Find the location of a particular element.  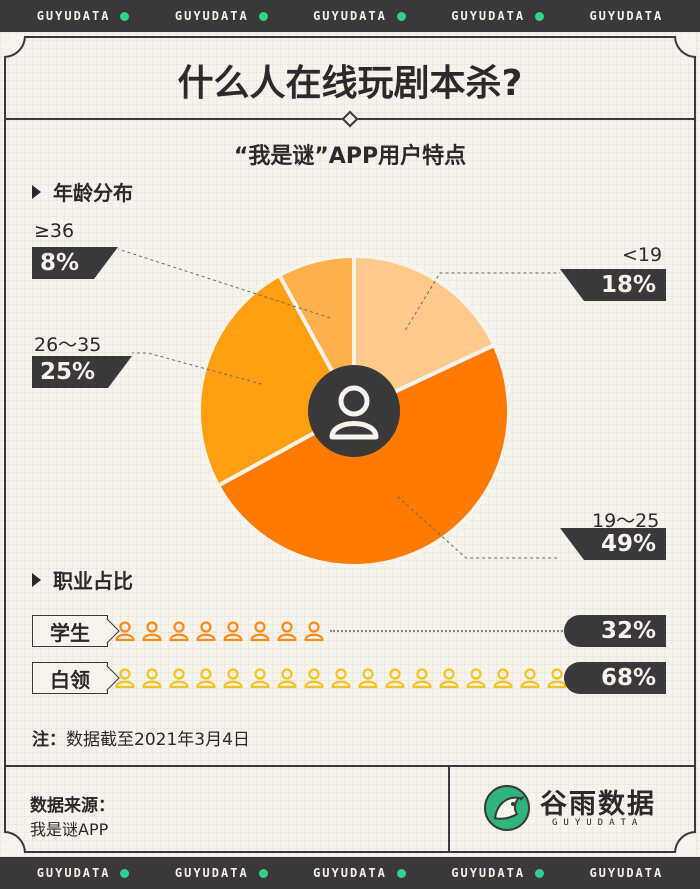

note-text: 数据截至2021年3月4日 is located at coordinates (158, 740).